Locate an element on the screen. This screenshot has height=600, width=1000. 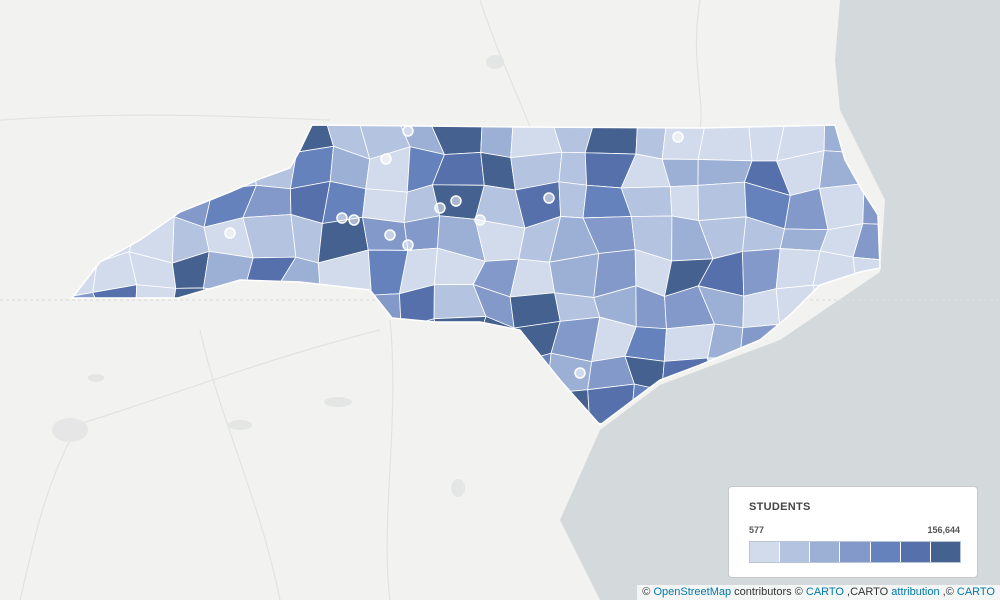
legend-min: 577 is located at coordinates (757, 530).